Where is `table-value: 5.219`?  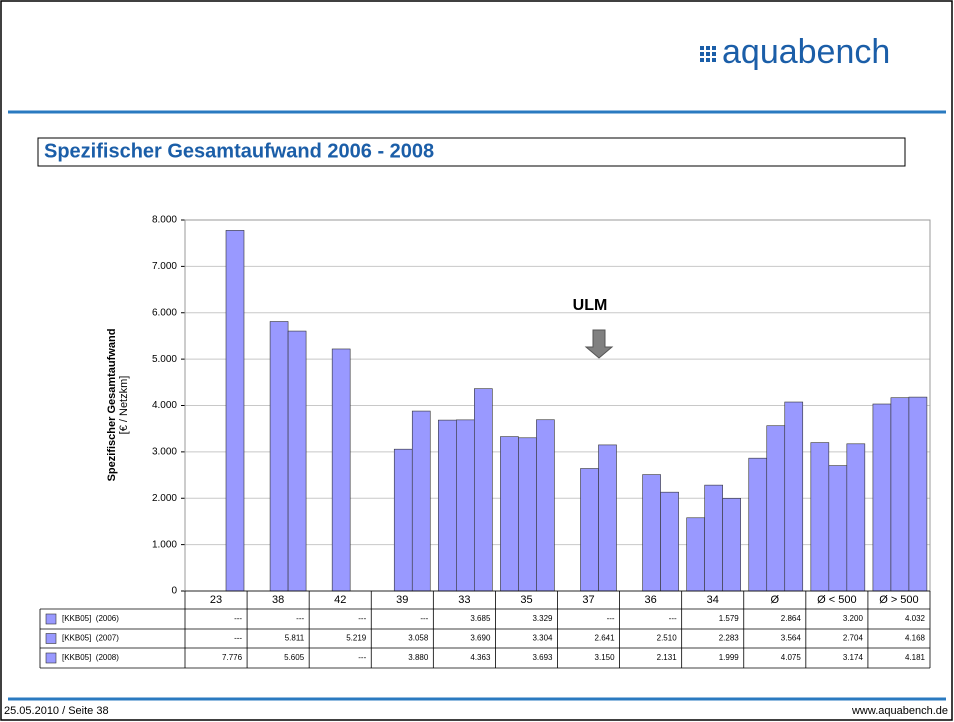
table-value: 5.219 is located at coordinates (356, 638).